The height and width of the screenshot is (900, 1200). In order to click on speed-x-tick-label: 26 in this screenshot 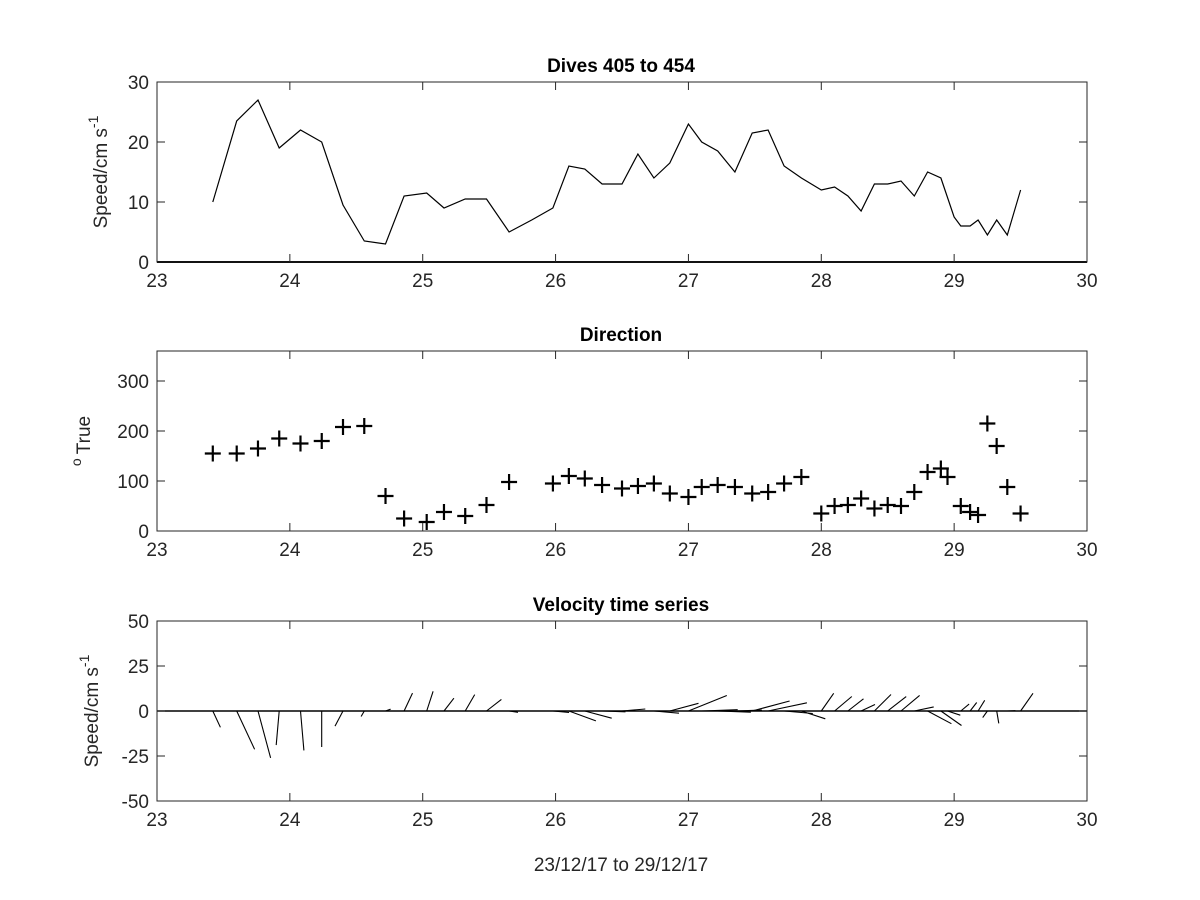, I will do `click(555, 281)`.